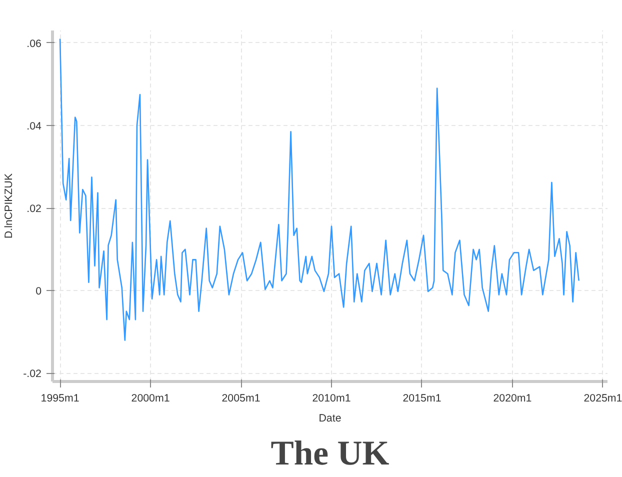 The width and height of the screenshot is (622, 477). What do you see at coordinates (150, 398) in the screenshot?
I see `x-tick-label: 2000m1` at bounding box center [150, 398].